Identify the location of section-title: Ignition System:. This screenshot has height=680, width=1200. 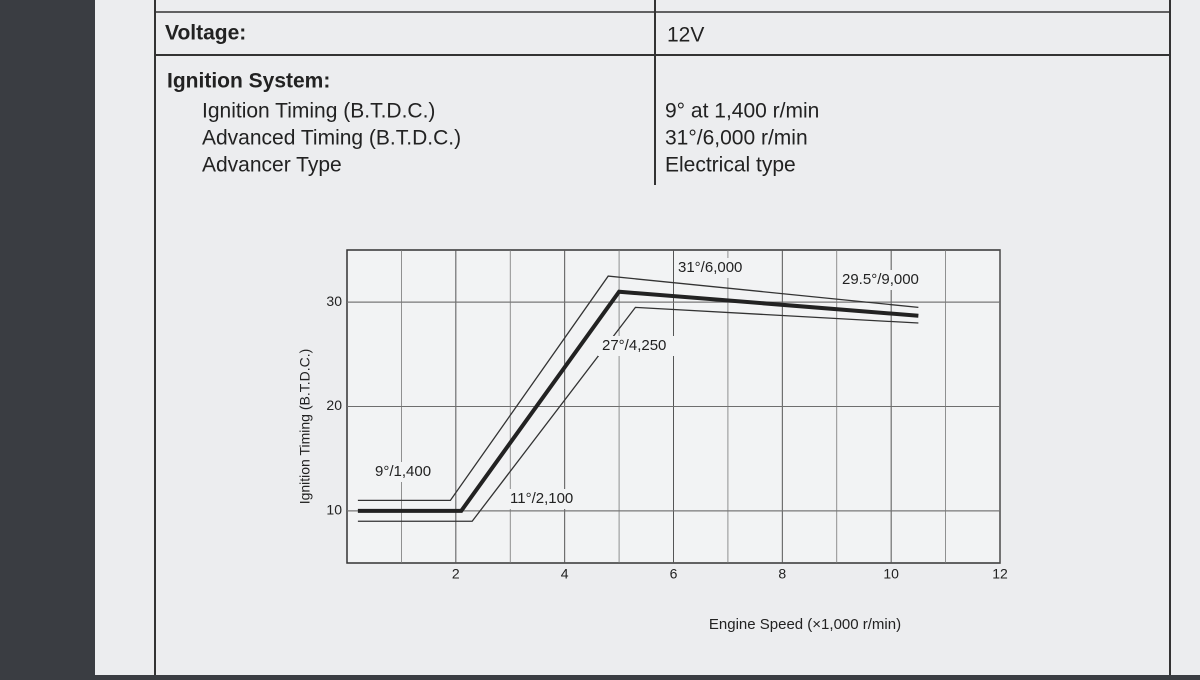
(248, 81).